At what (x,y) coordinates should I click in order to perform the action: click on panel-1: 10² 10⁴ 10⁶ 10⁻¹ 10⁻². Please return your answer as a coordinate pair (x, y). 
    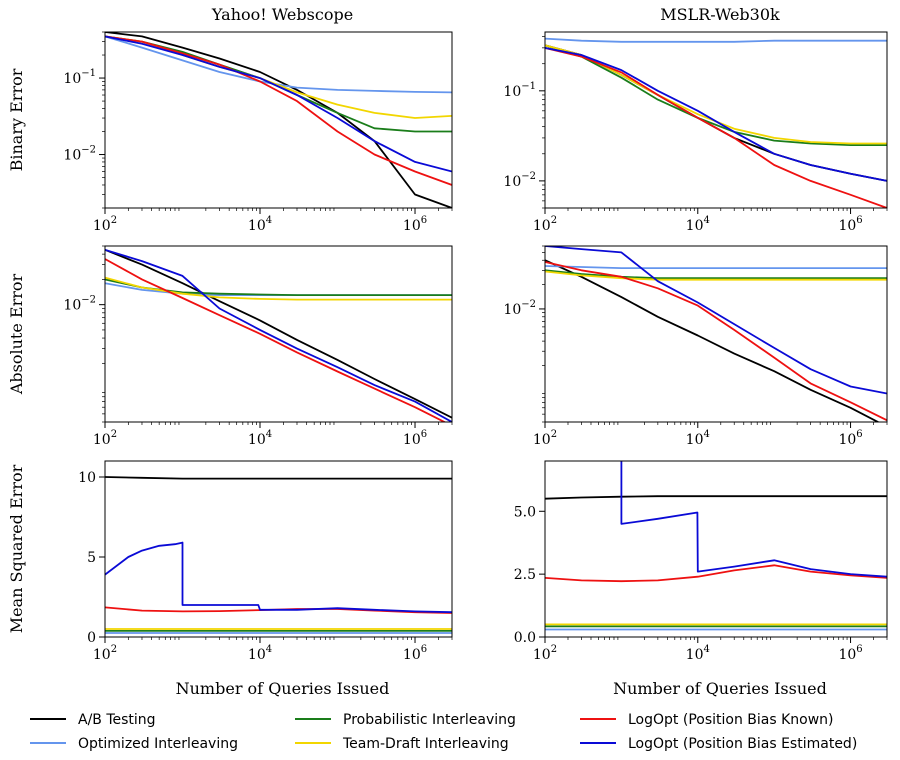
    Looking at the image, I should click on (695, 132).